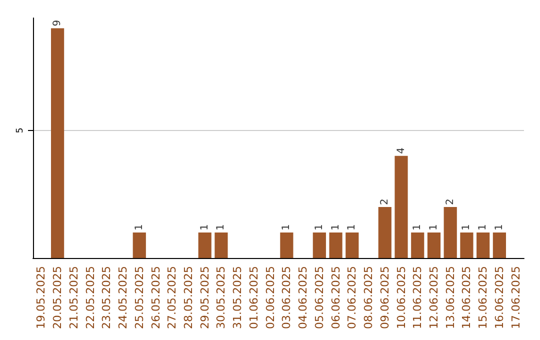 The width and height of the screenshot is (540, 340). What do you see at coordinates (352, 298) in the screenshot?
I see `x-tick-label: 07.06.2025` at bounding box center [352, 298].